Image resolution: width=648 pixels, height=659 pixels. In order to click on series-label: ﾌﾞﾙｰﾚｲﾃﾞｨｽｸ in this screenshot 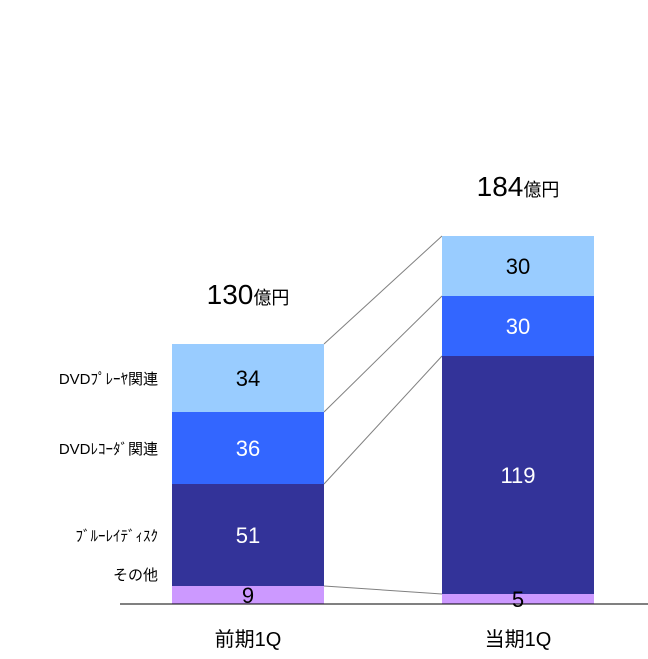, I will do `click(116, 536)`.